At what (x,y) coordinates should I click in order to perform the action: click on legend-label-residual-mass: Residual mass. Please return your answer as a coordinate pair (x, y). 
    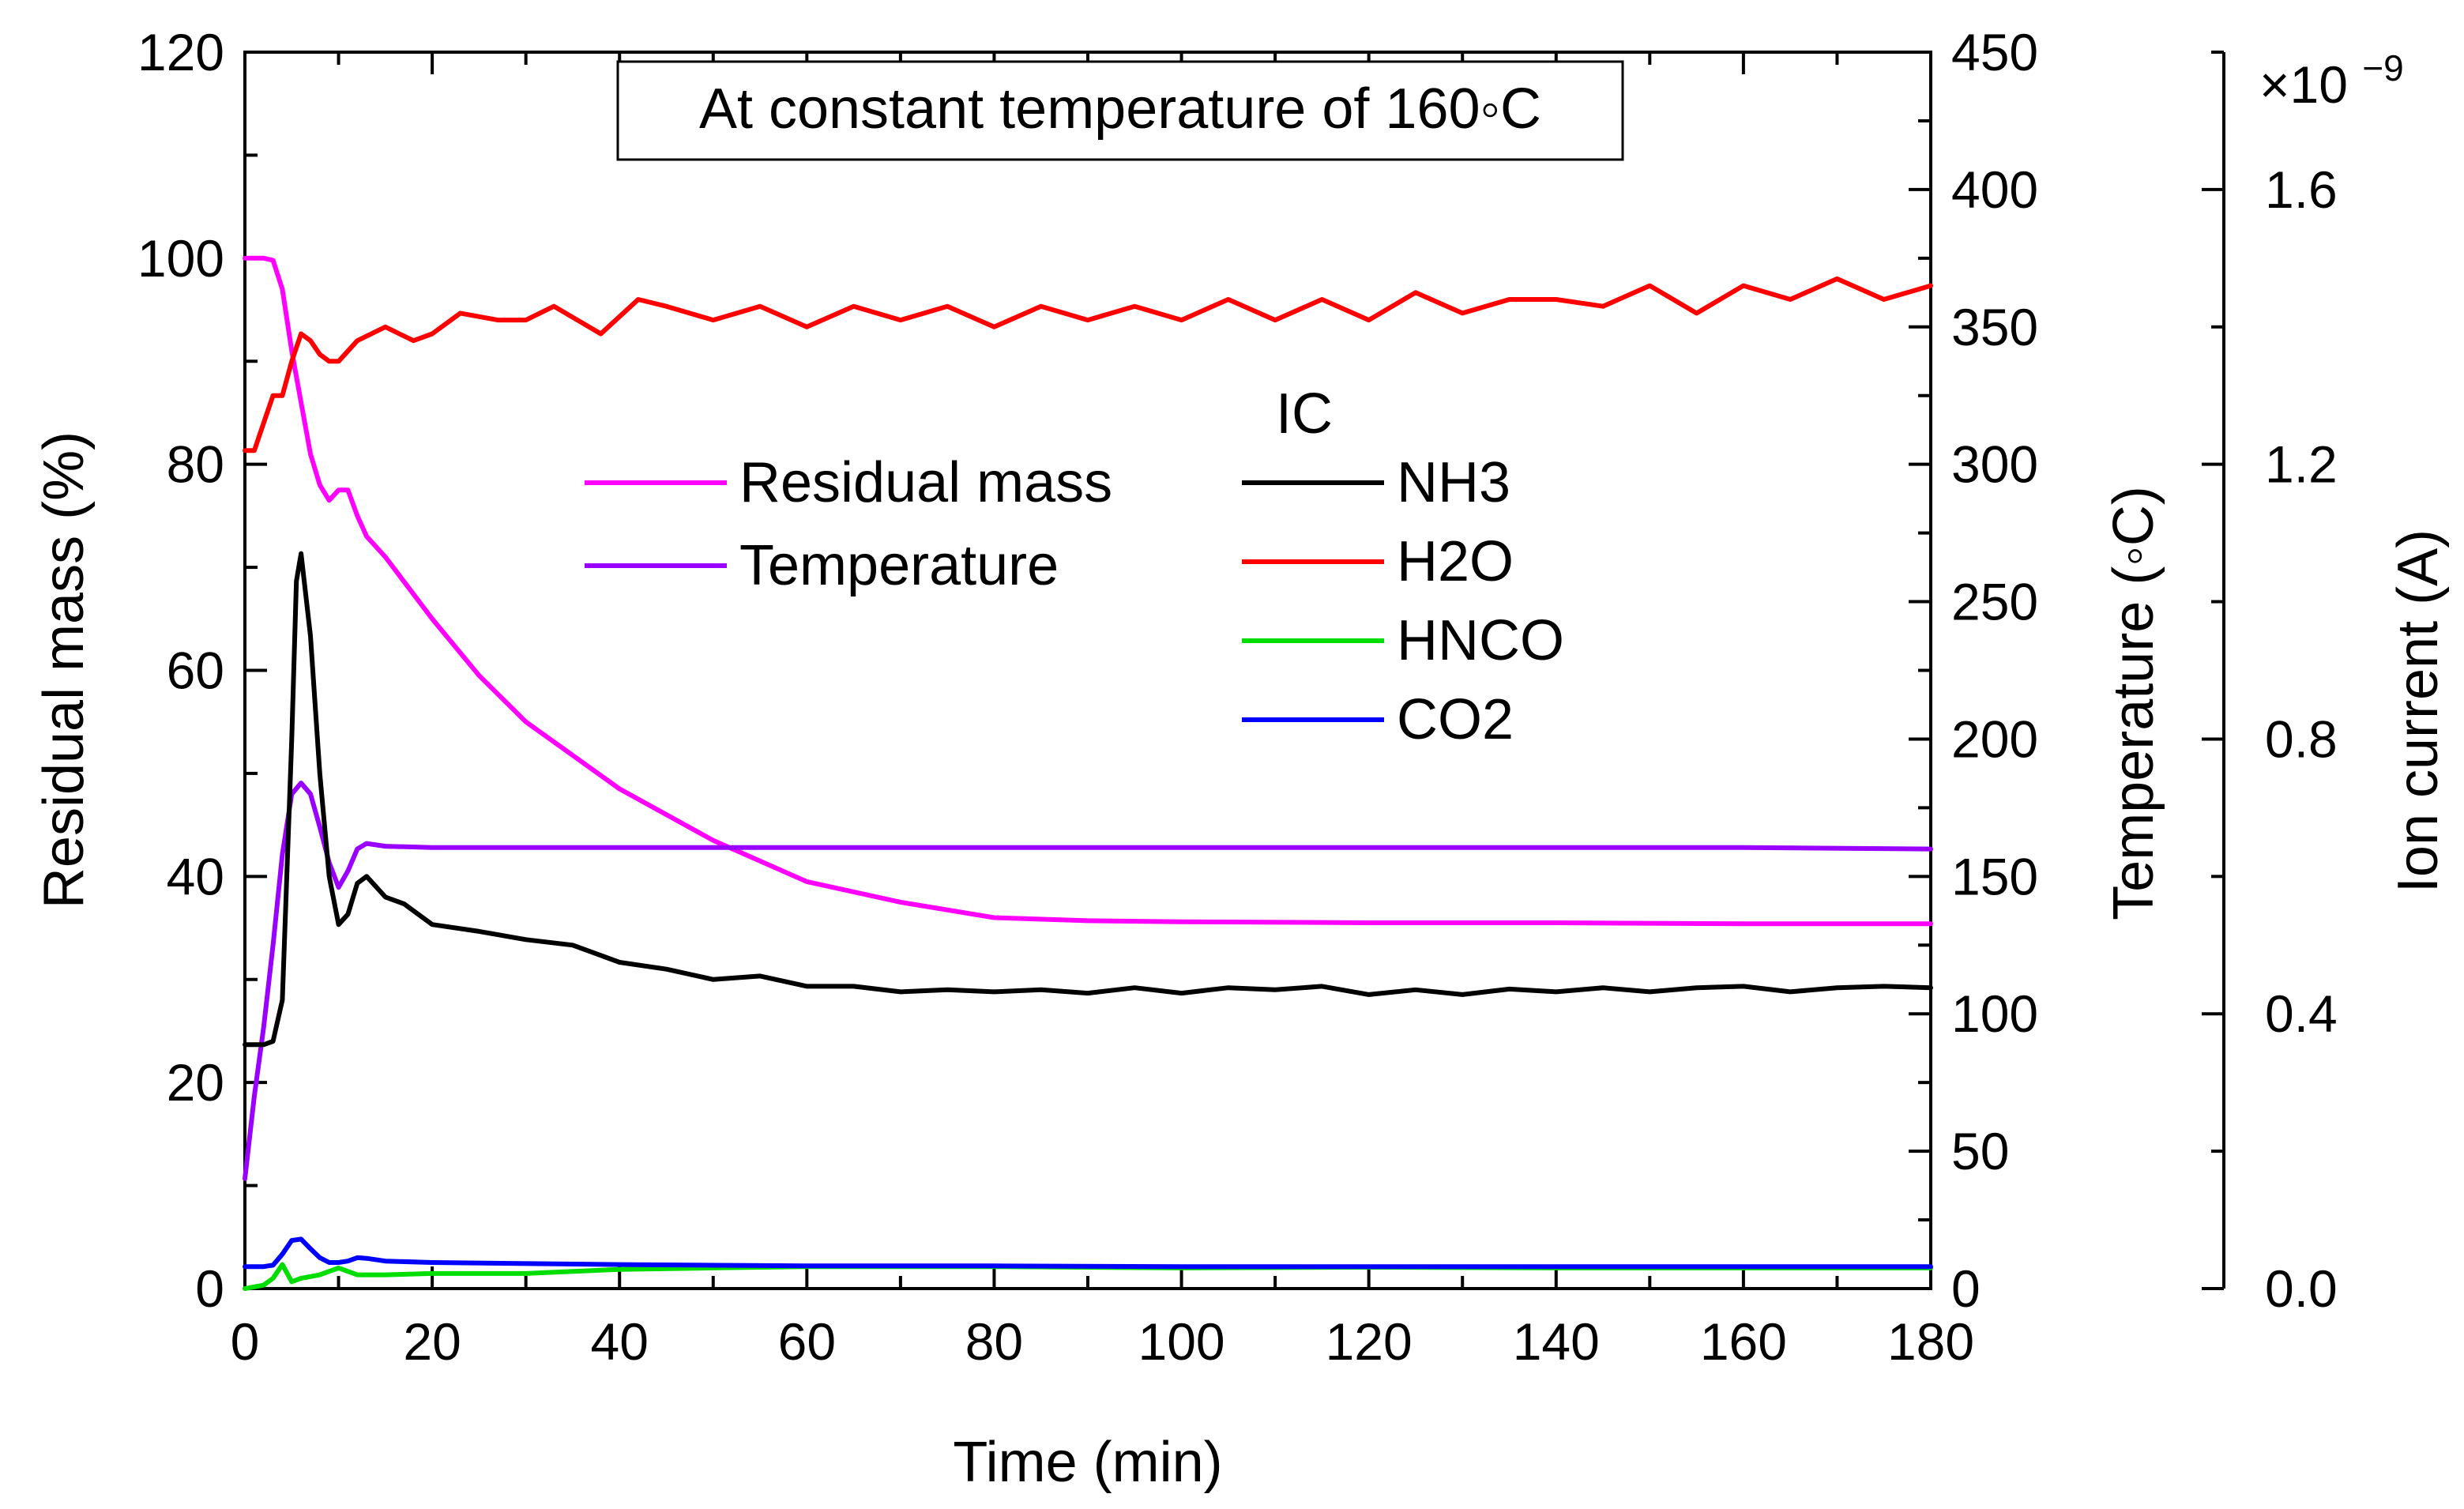
    Looking at the image, I should click on (925, 482).